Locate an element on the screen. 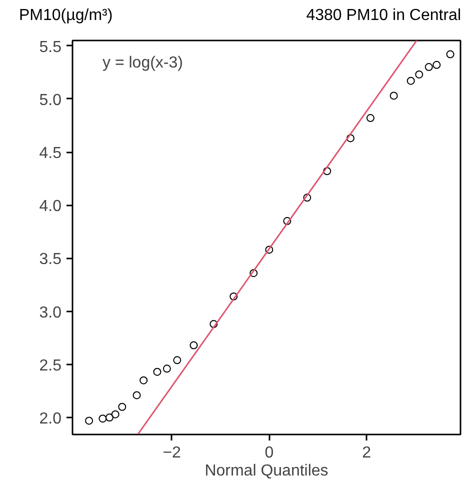  y-tick-label: 5.5 is located at coordinates (50, 47).